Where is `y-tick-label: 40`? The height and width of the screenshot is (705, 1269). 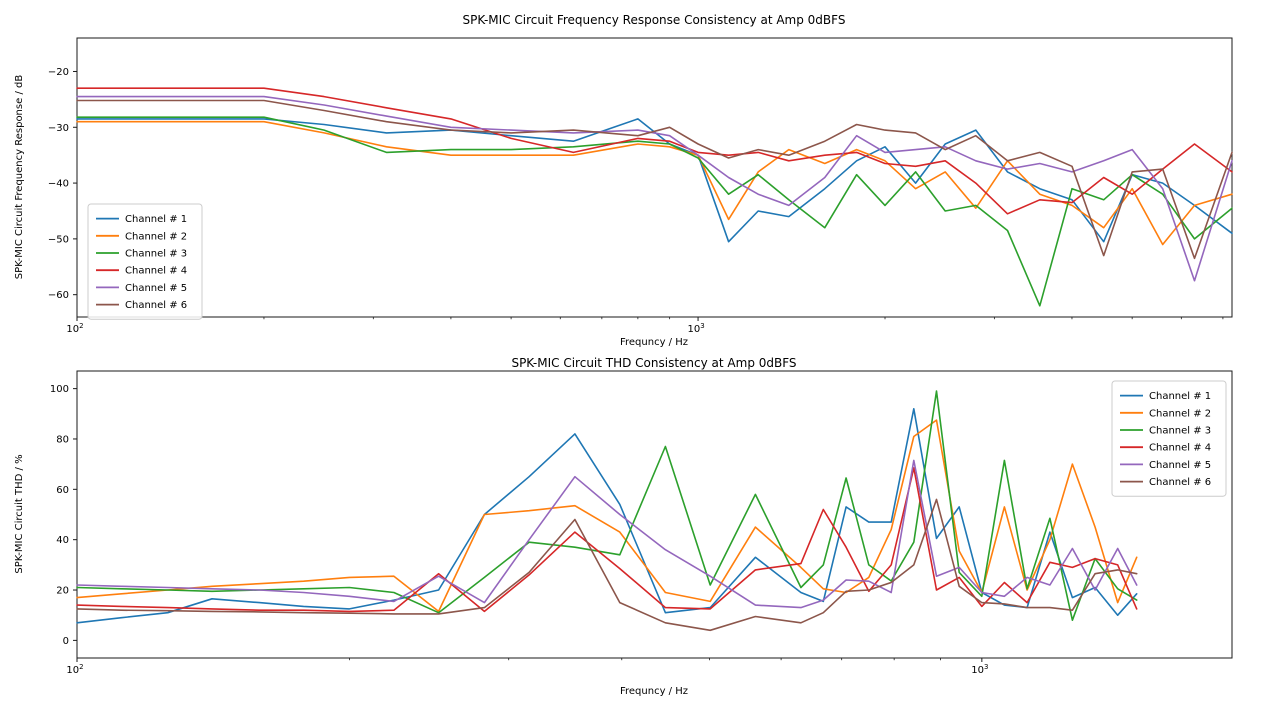 y-tick-label: 40 is located at coordinates (62, 540).